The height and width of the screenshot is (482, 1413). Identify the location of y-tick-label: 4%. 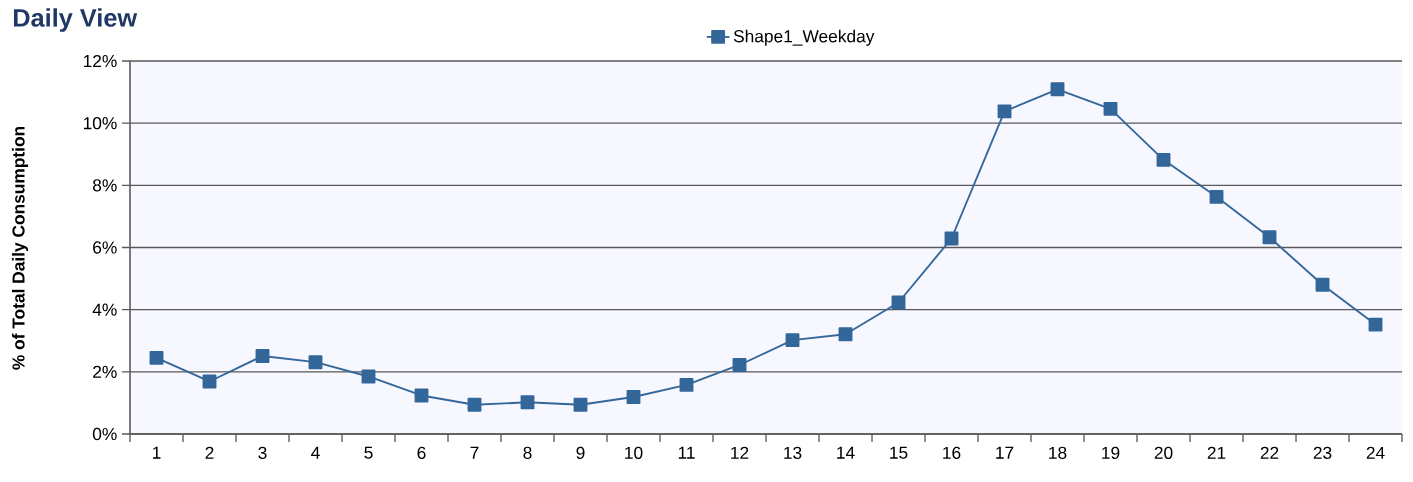
(104, 309).